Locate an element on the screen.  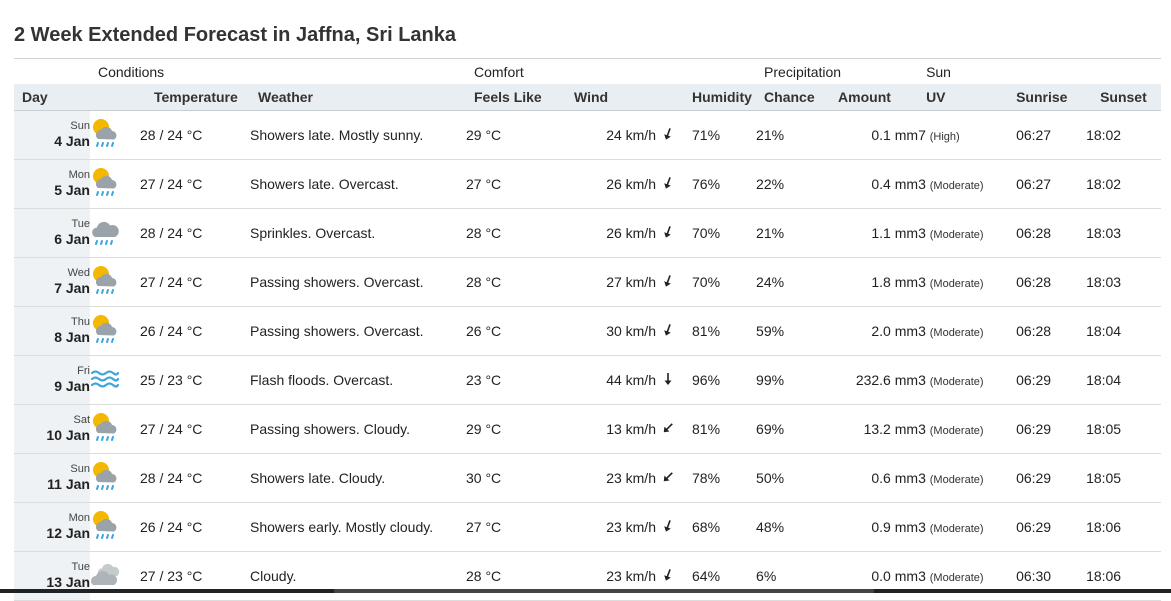
day-cell: Tue 6 Jan is located at coordinates (52, 233).